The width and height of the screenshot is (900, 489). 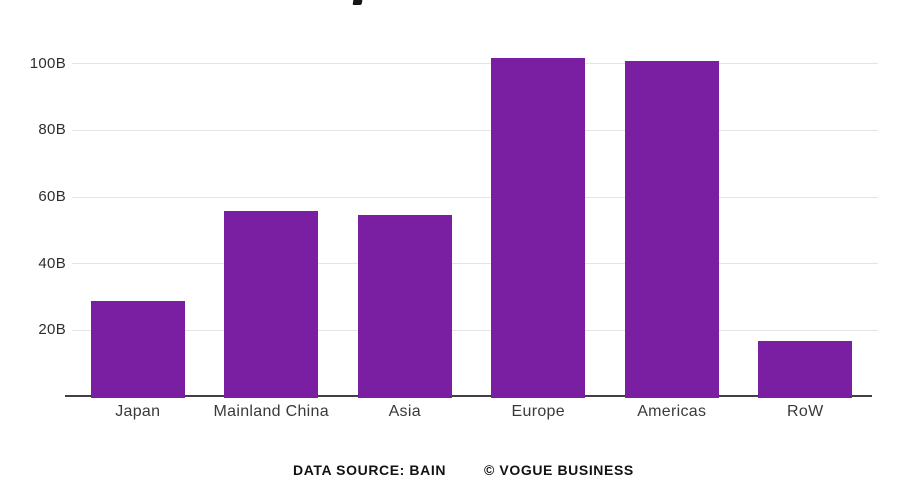 What do you see at coordinates (370, 470) in the screenshot?
I see `data-source-label: DATA SOURCE: BAIN` at bounding box center [370, 470].